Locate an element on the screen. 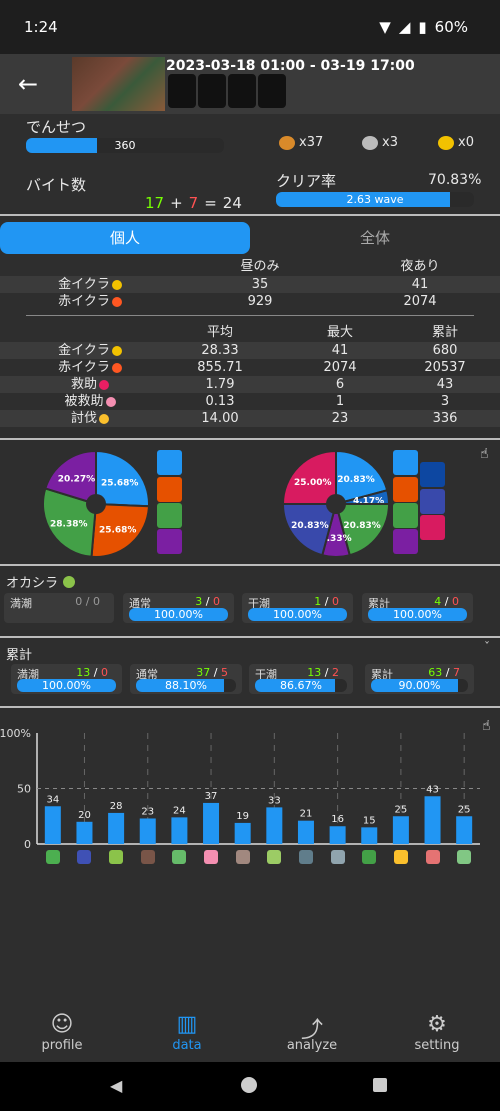 The height and width of the screenshot is (1111, 500). row-label: 救助 is located at coordinates (90, 384).